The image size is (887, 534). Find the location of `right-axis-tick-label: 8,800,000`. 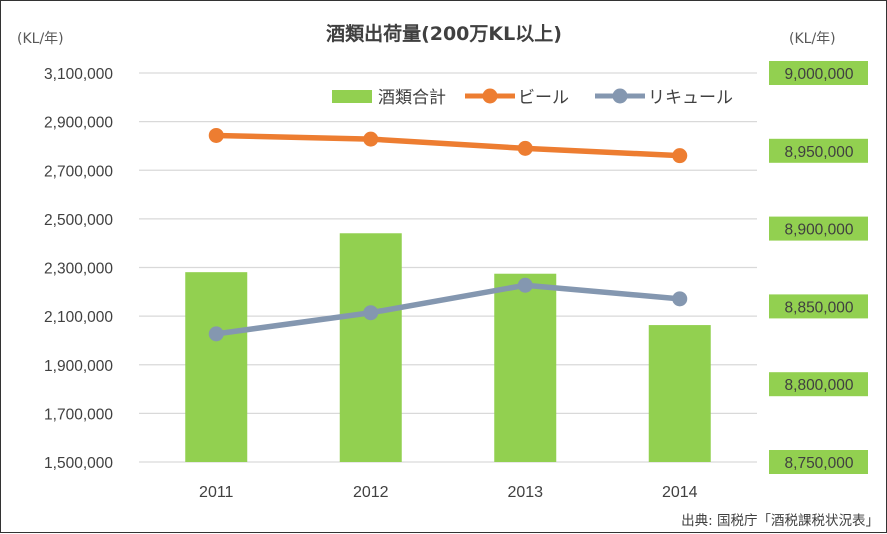

right-axis-tick-label: 8,800,000 is located at coordinates (819, 385).